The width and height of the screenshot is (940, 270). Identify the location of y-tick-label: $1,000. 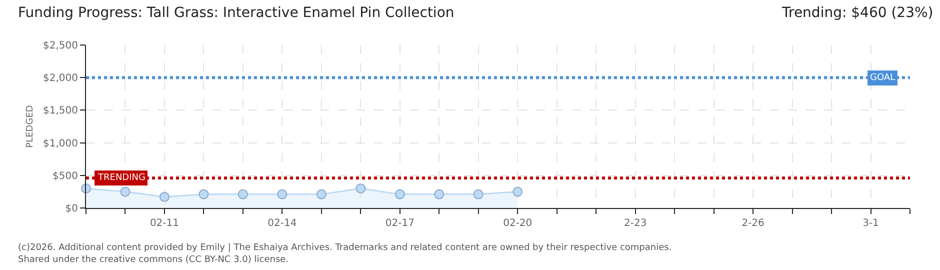
(60, 144).